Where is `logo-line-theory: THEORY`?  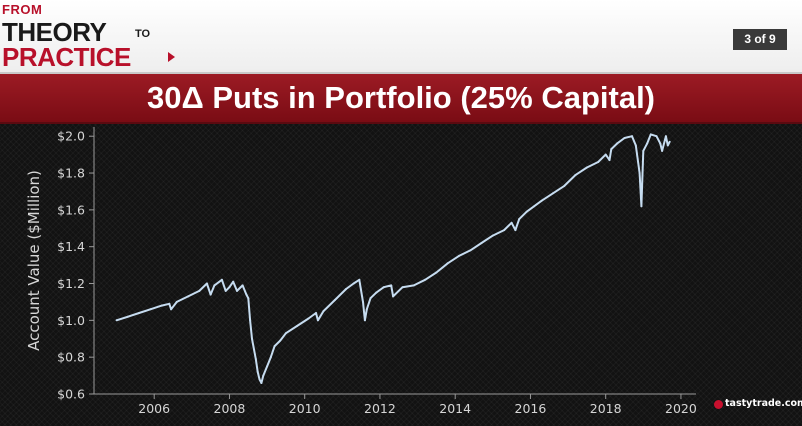 logo-line-theory: THEORY is located at coordinates (54, 32).